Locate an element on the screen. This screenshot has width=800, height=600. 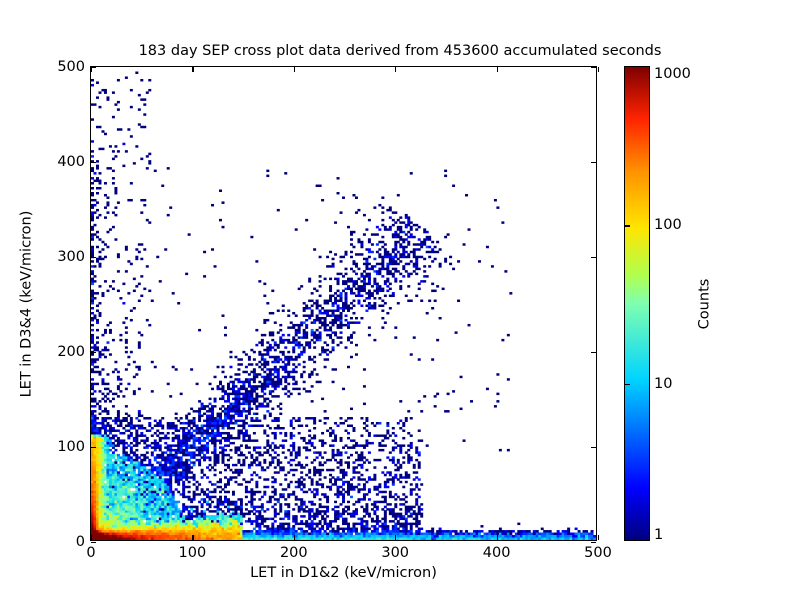
y-axis-label: LET in D3&4 (keV/micron) is located at coordinates (26, 303).